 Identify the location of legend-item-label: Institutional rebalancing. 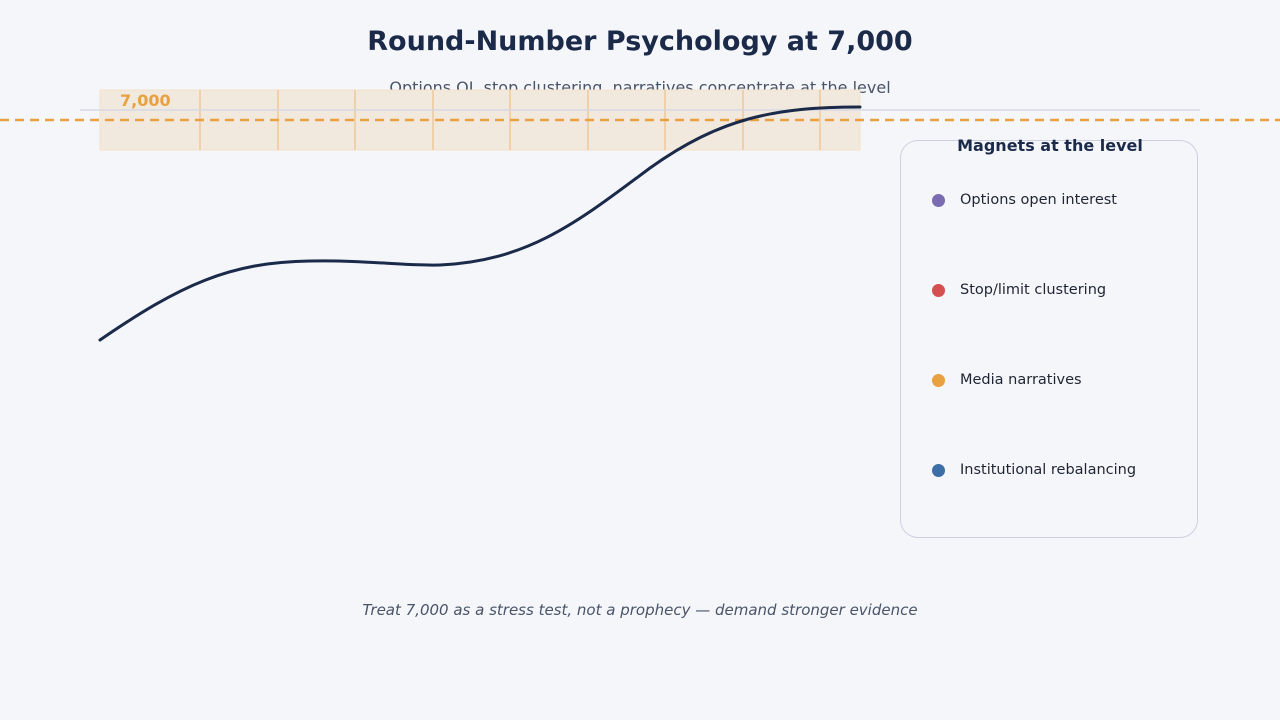
(1048, 470).